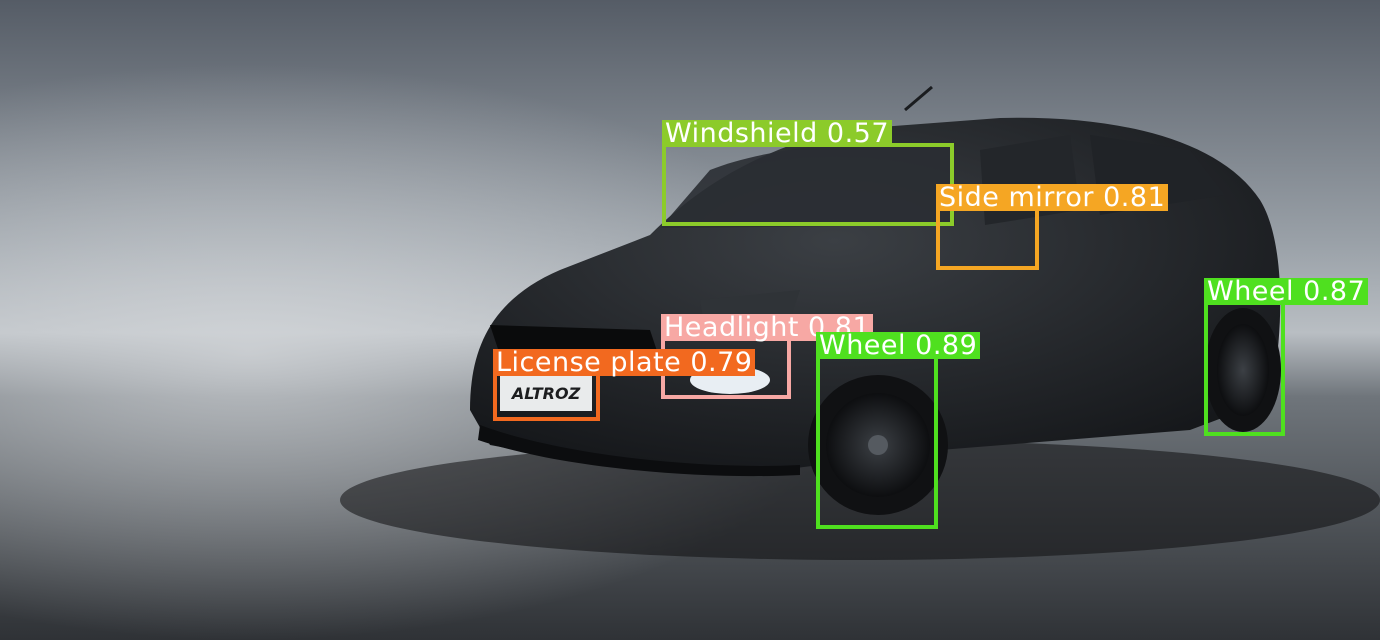 This screenshot has height=640, width=1380. Describe the element at coordinates (767, 356) in the screenshot. I see `headlight-detection-box: Headlight 0.81` at that location.